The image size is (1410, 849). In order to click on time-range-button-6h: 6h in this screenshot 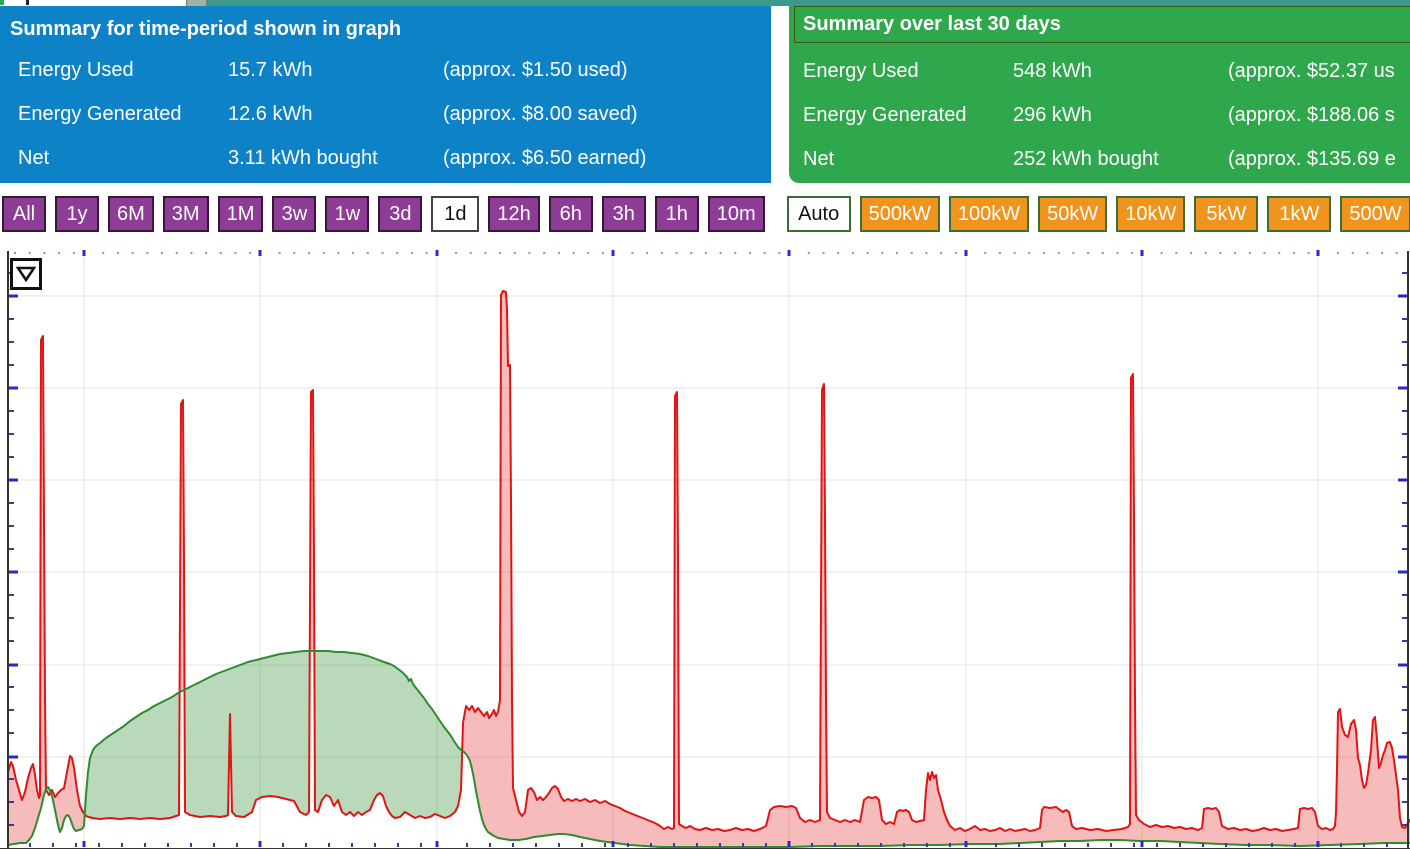, I will do `click(570, 214)`.